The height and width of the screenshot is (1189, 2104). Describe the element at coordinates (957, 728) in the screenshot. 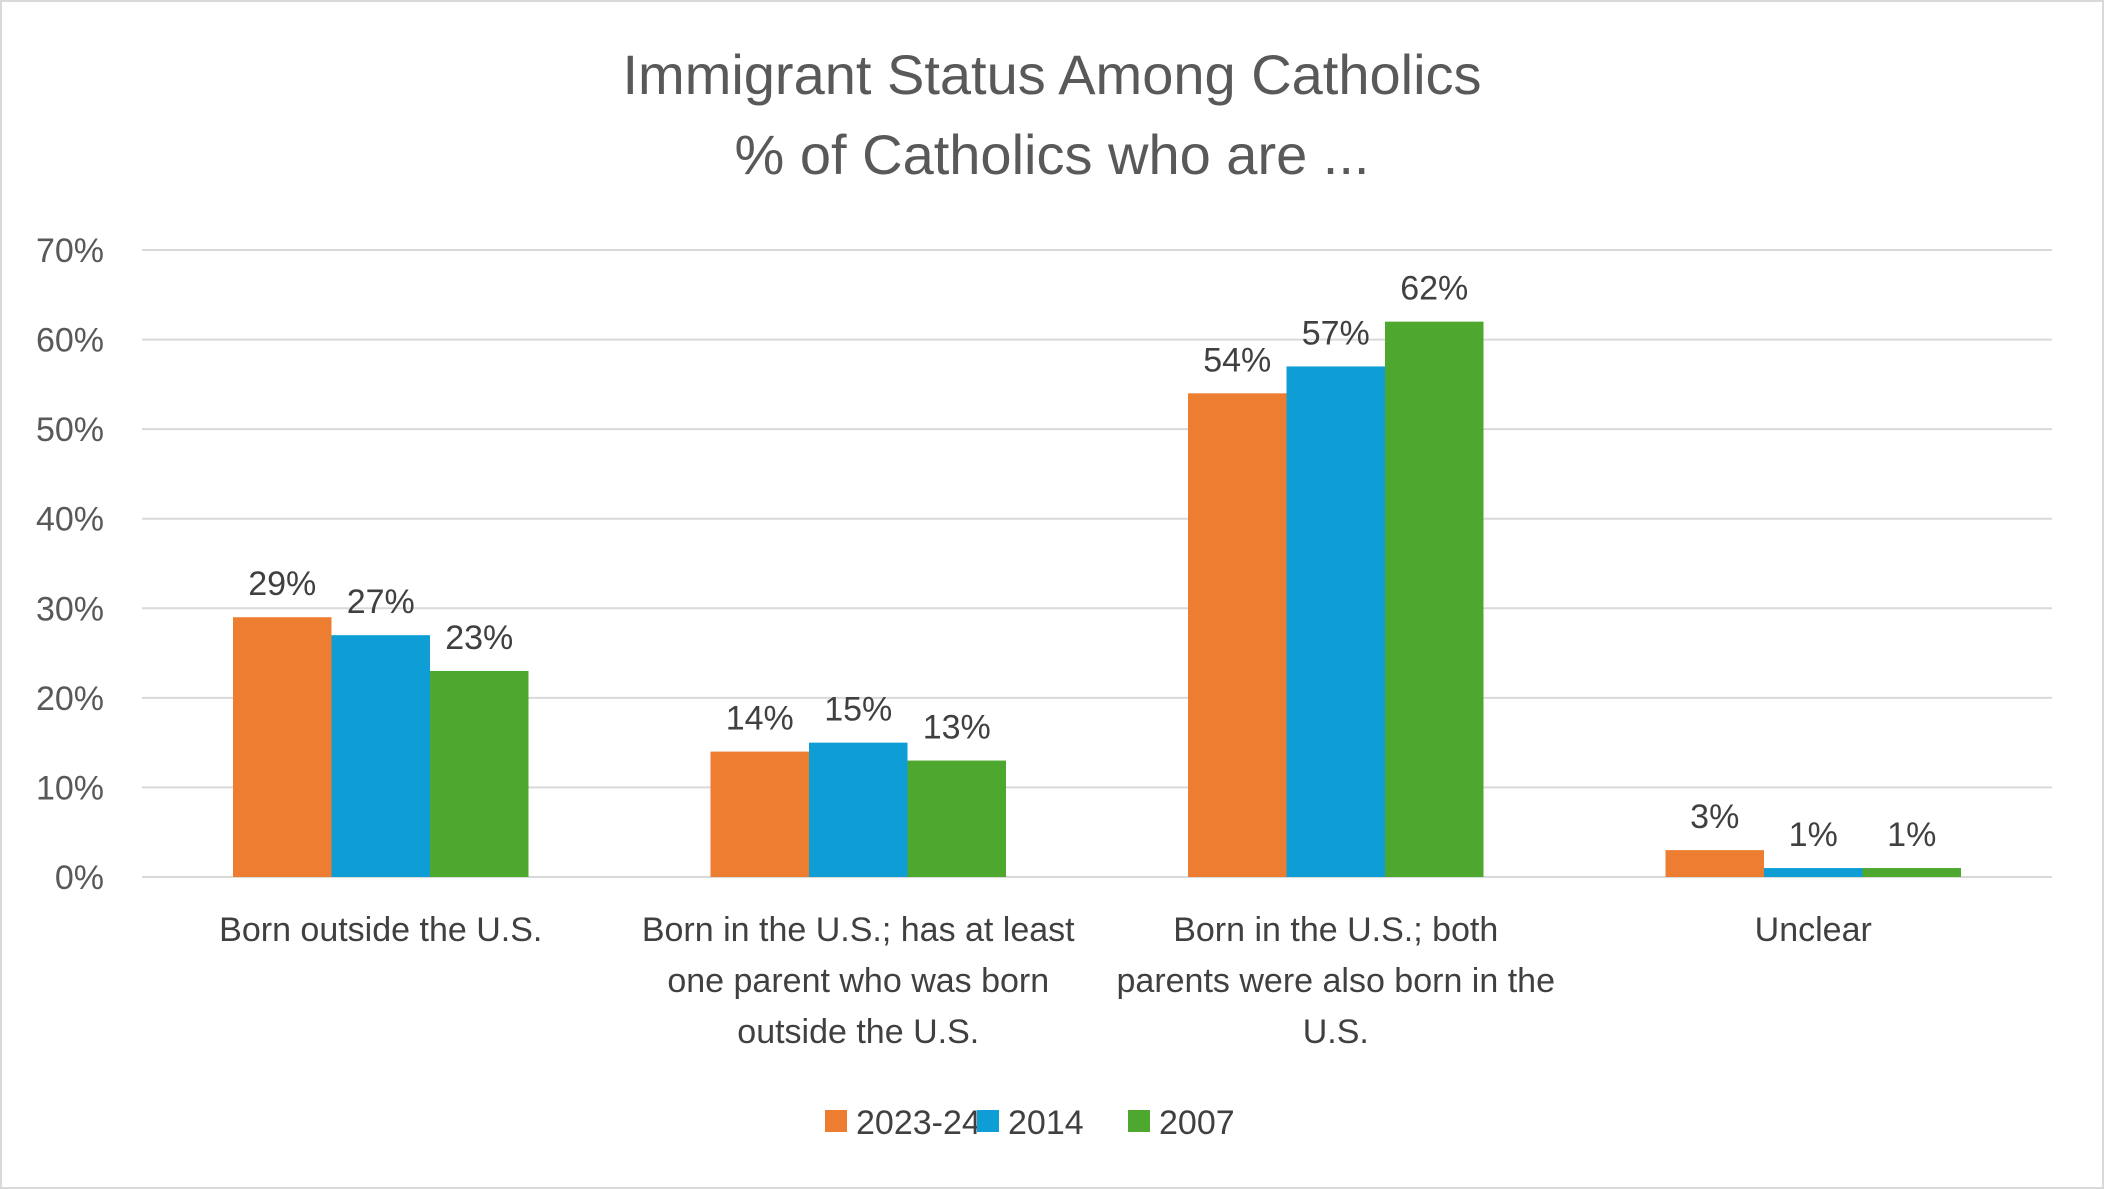

I see `data-label-2007-cat-2: 13%` at that location.